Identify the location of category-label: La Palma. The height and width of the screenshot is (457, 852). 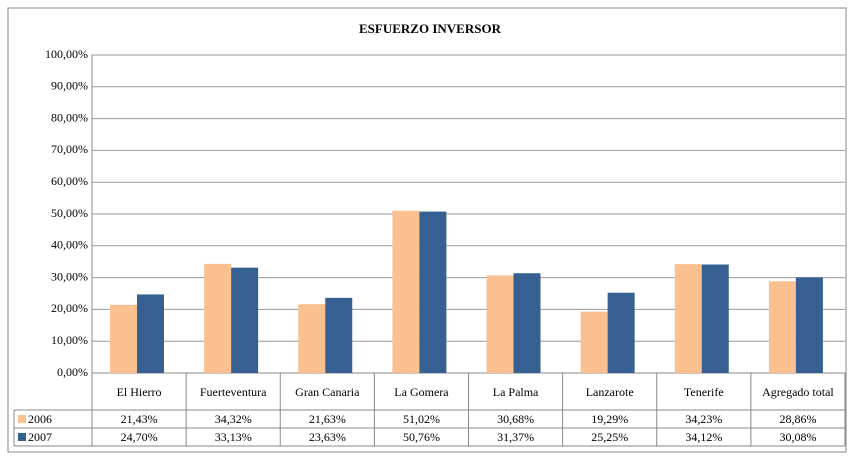
(515, 391).